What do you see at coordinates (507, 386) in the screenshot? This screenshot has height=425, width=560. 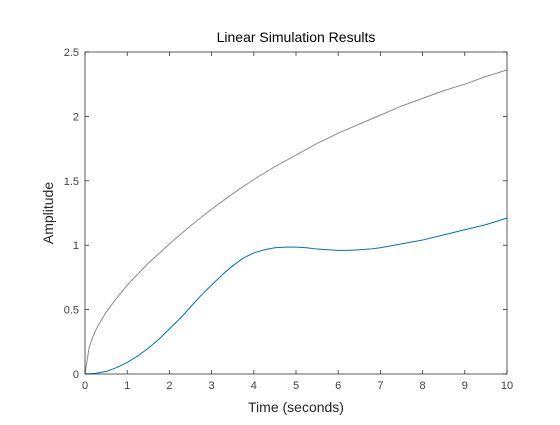 I see `x-tick-label: 10` at bounding box center [507, 386].